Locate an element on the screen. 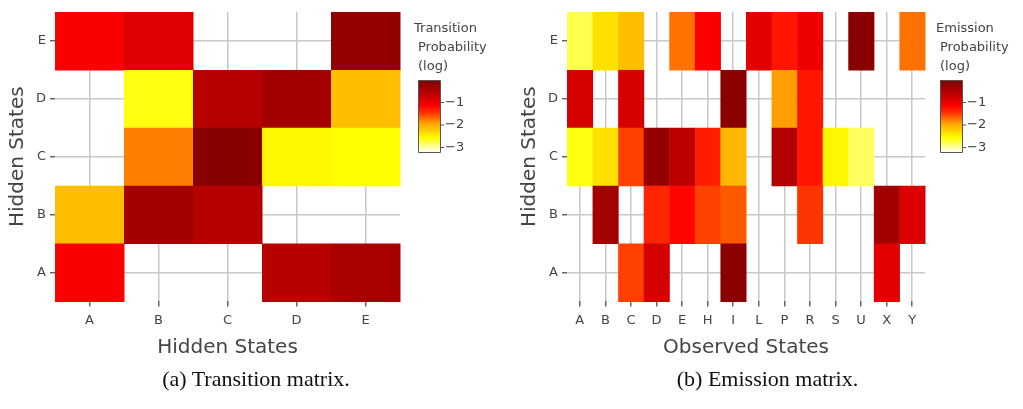  x-tick-label: I is located at coordinates (733, 319).